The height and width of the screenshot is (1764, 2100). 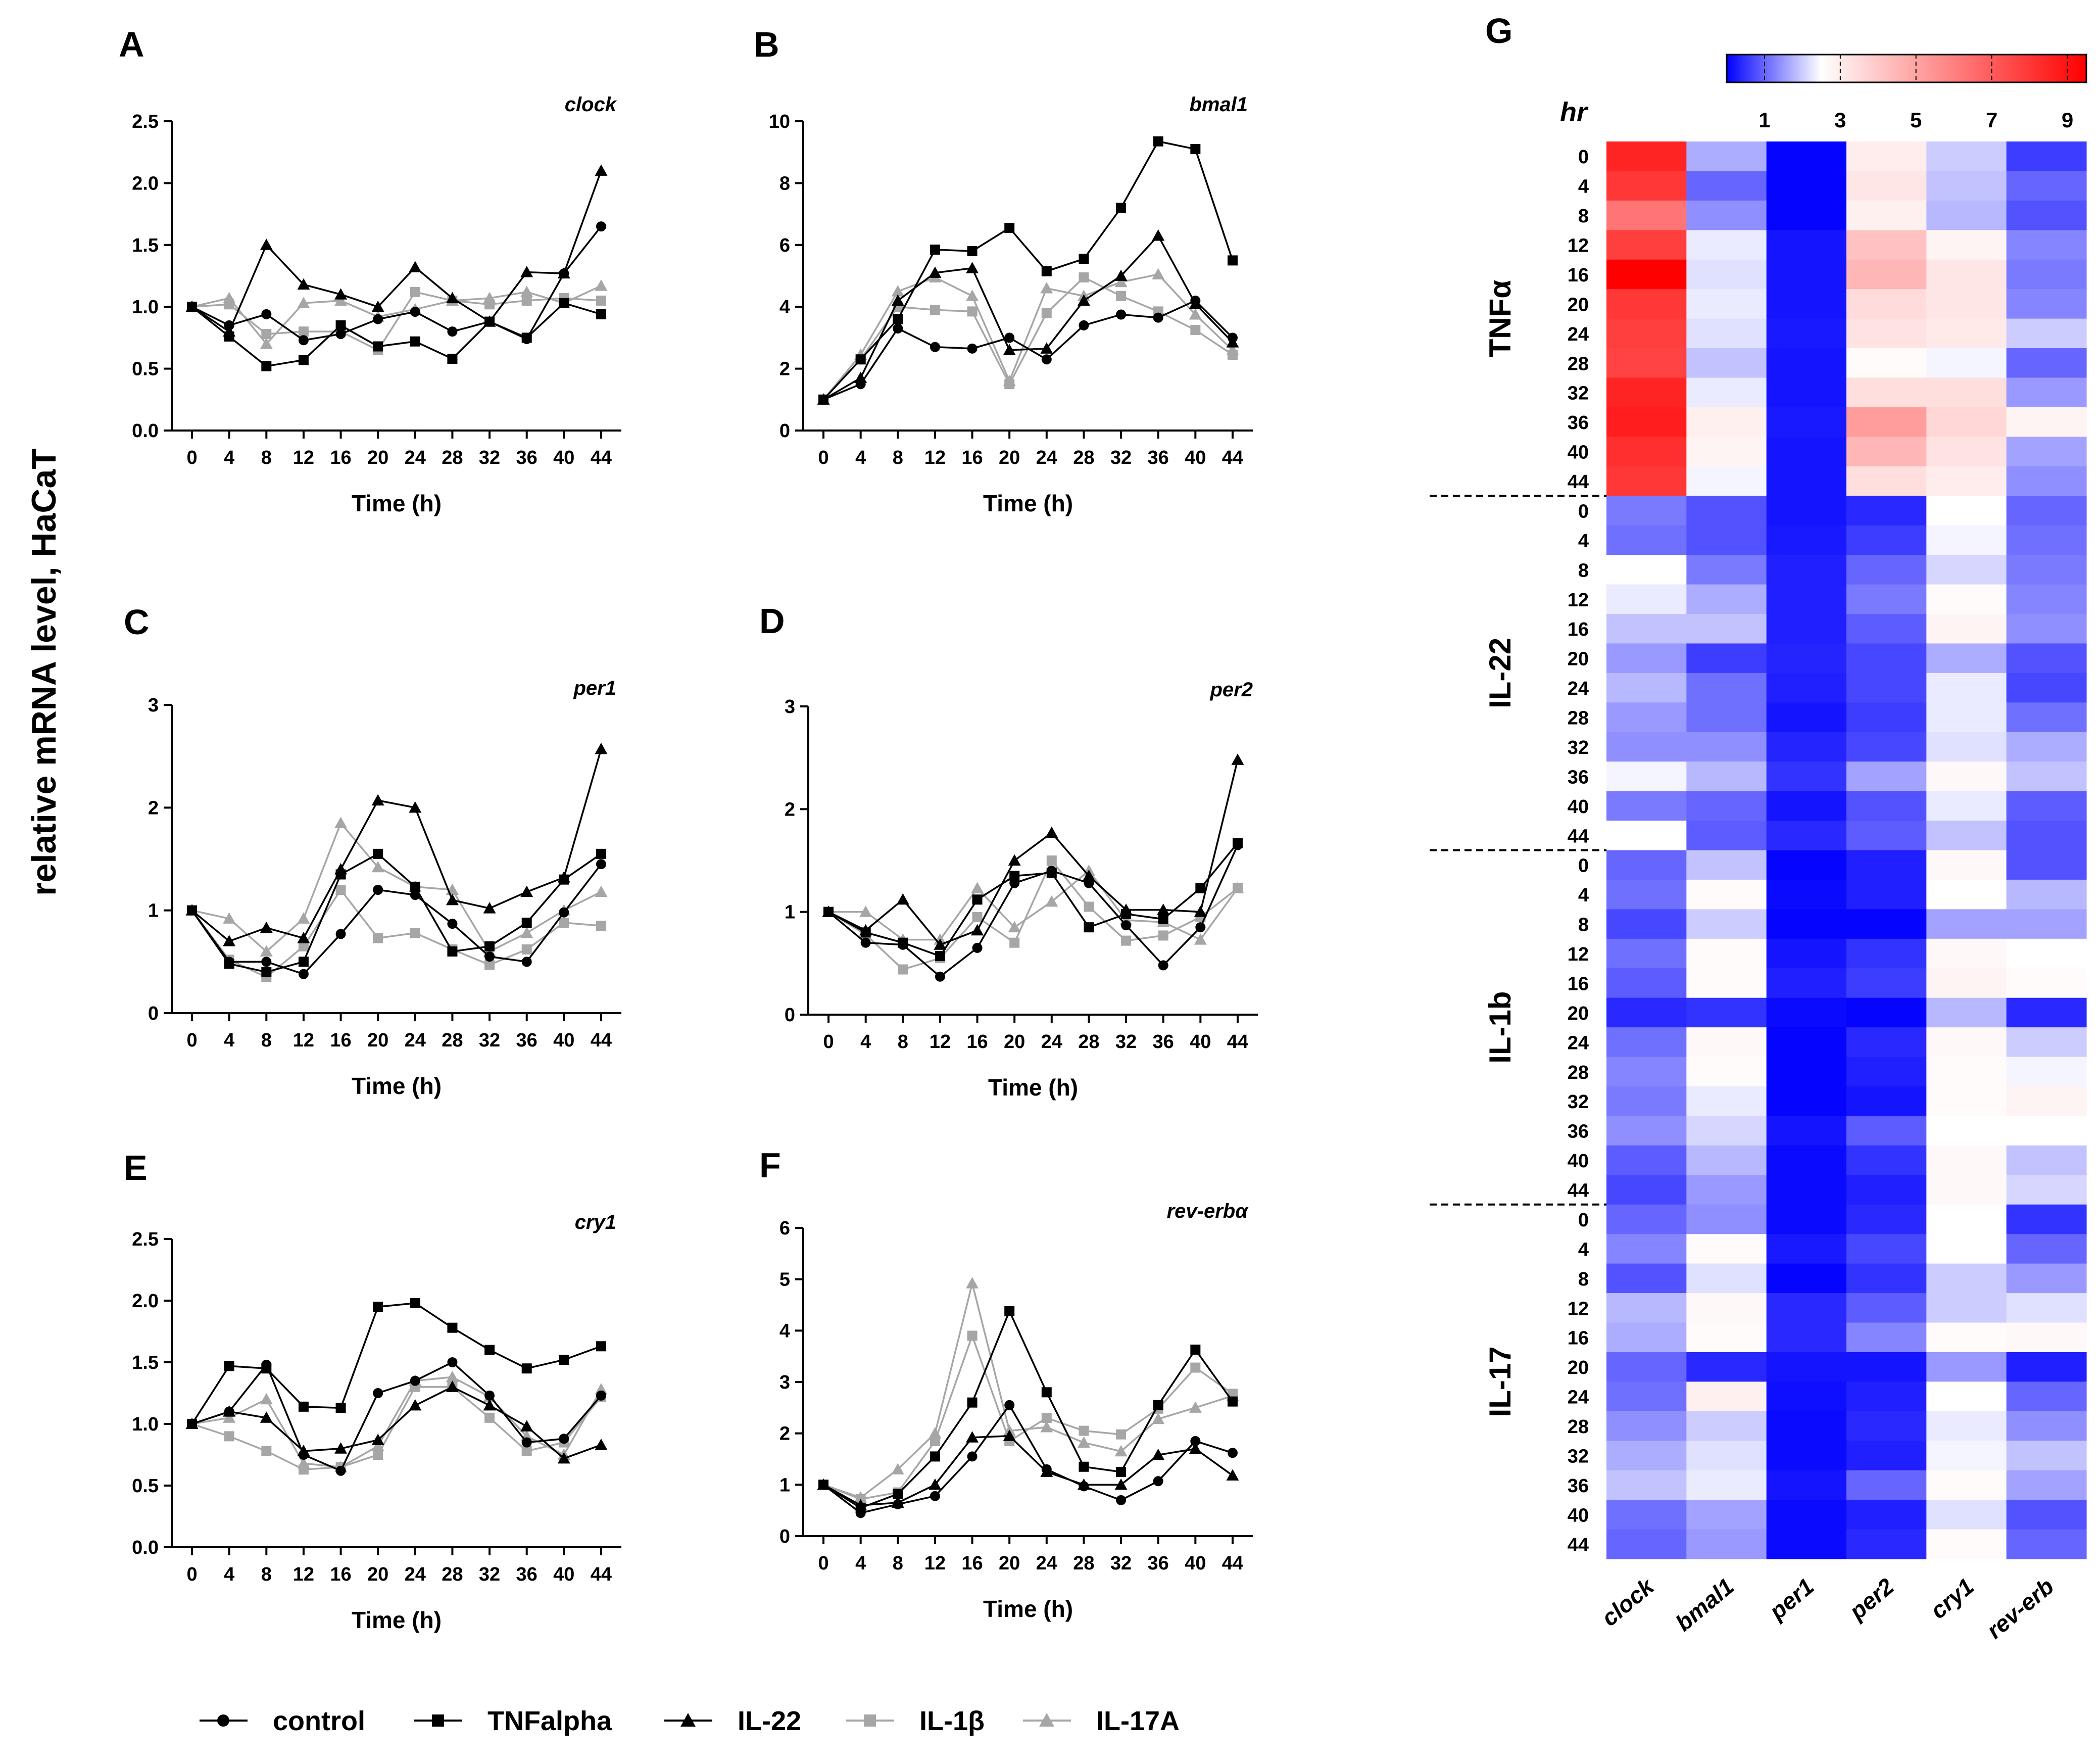 I want to click on heatmap-column-label-per1: per1, so click(x=1792, y=1600).